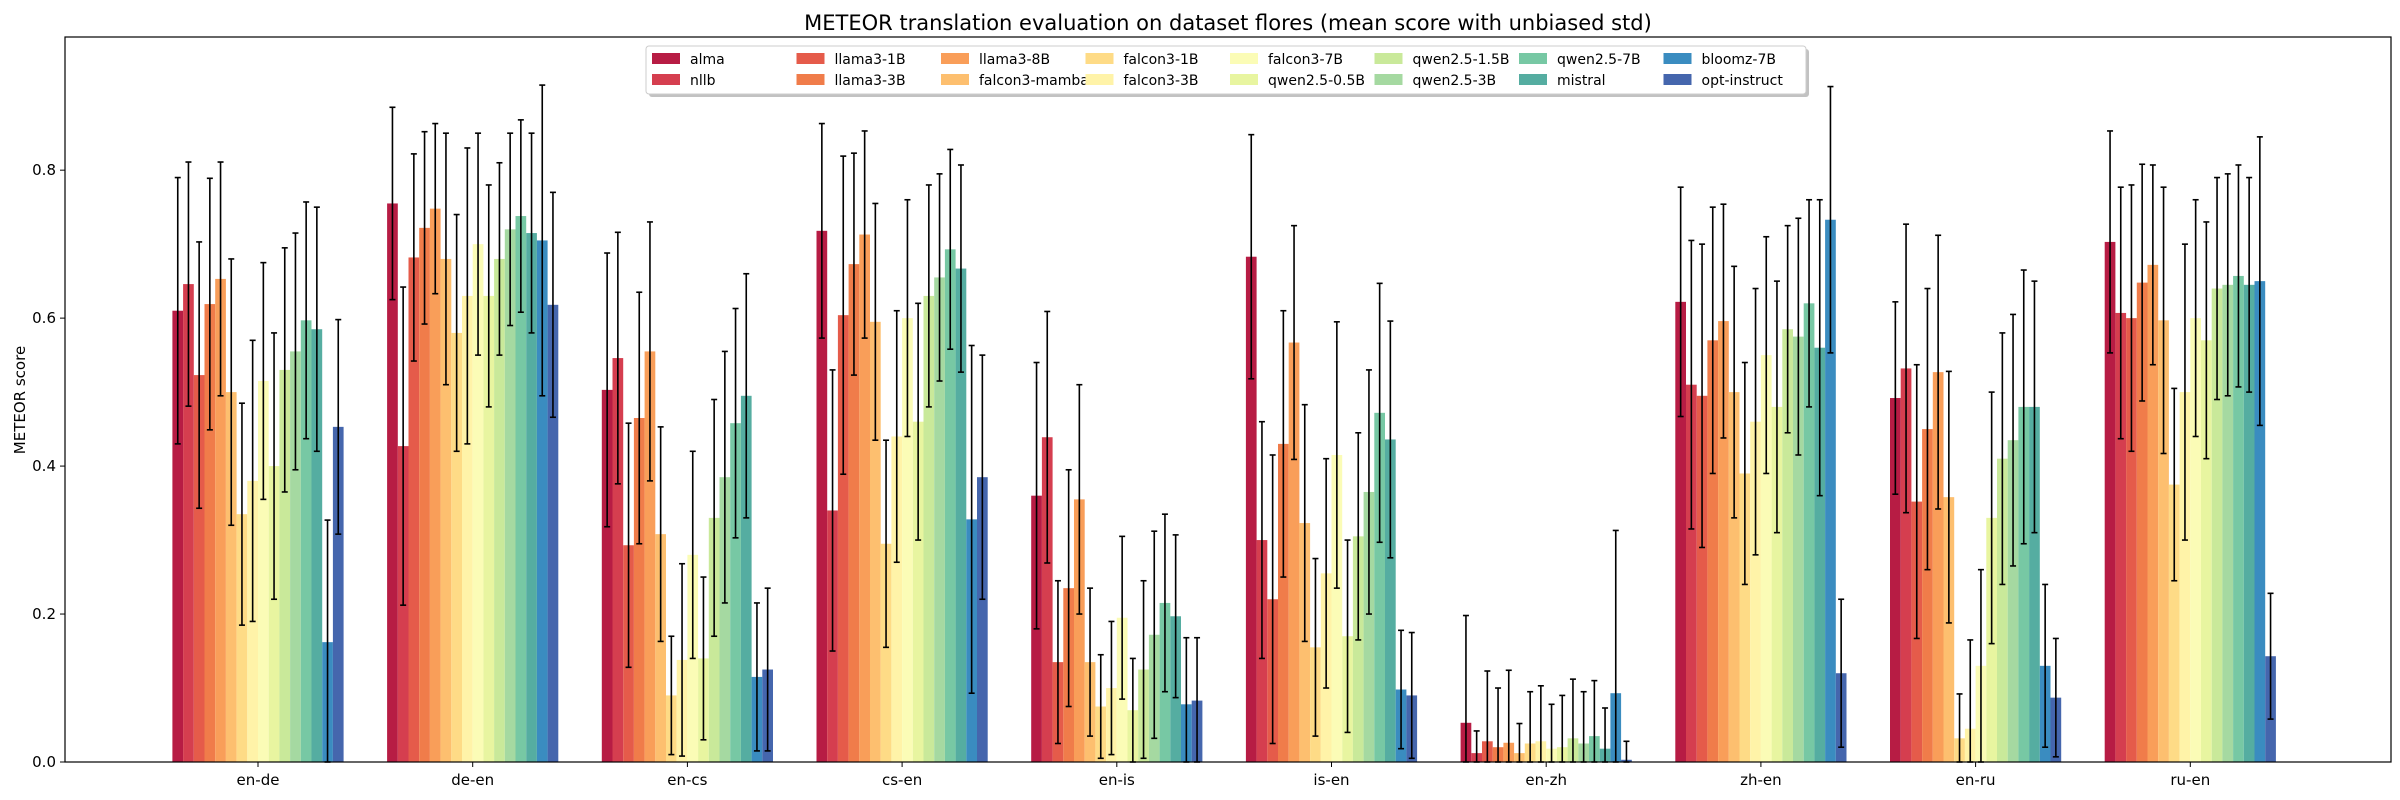 This screenshot has height=800, width=2400. I want to click on legend-swatch-opt-instruct, so click(1677, 79).